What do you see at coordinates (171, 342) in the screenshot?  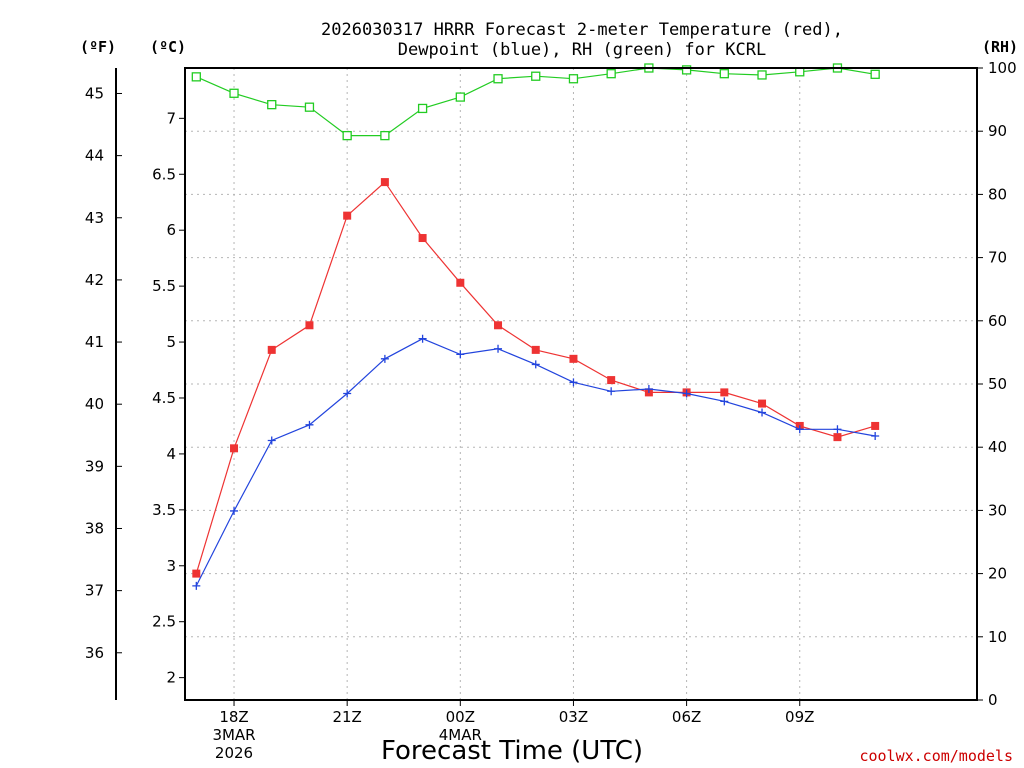 I see `celsius-tick-label: 5` at bounding box center [171, 342].